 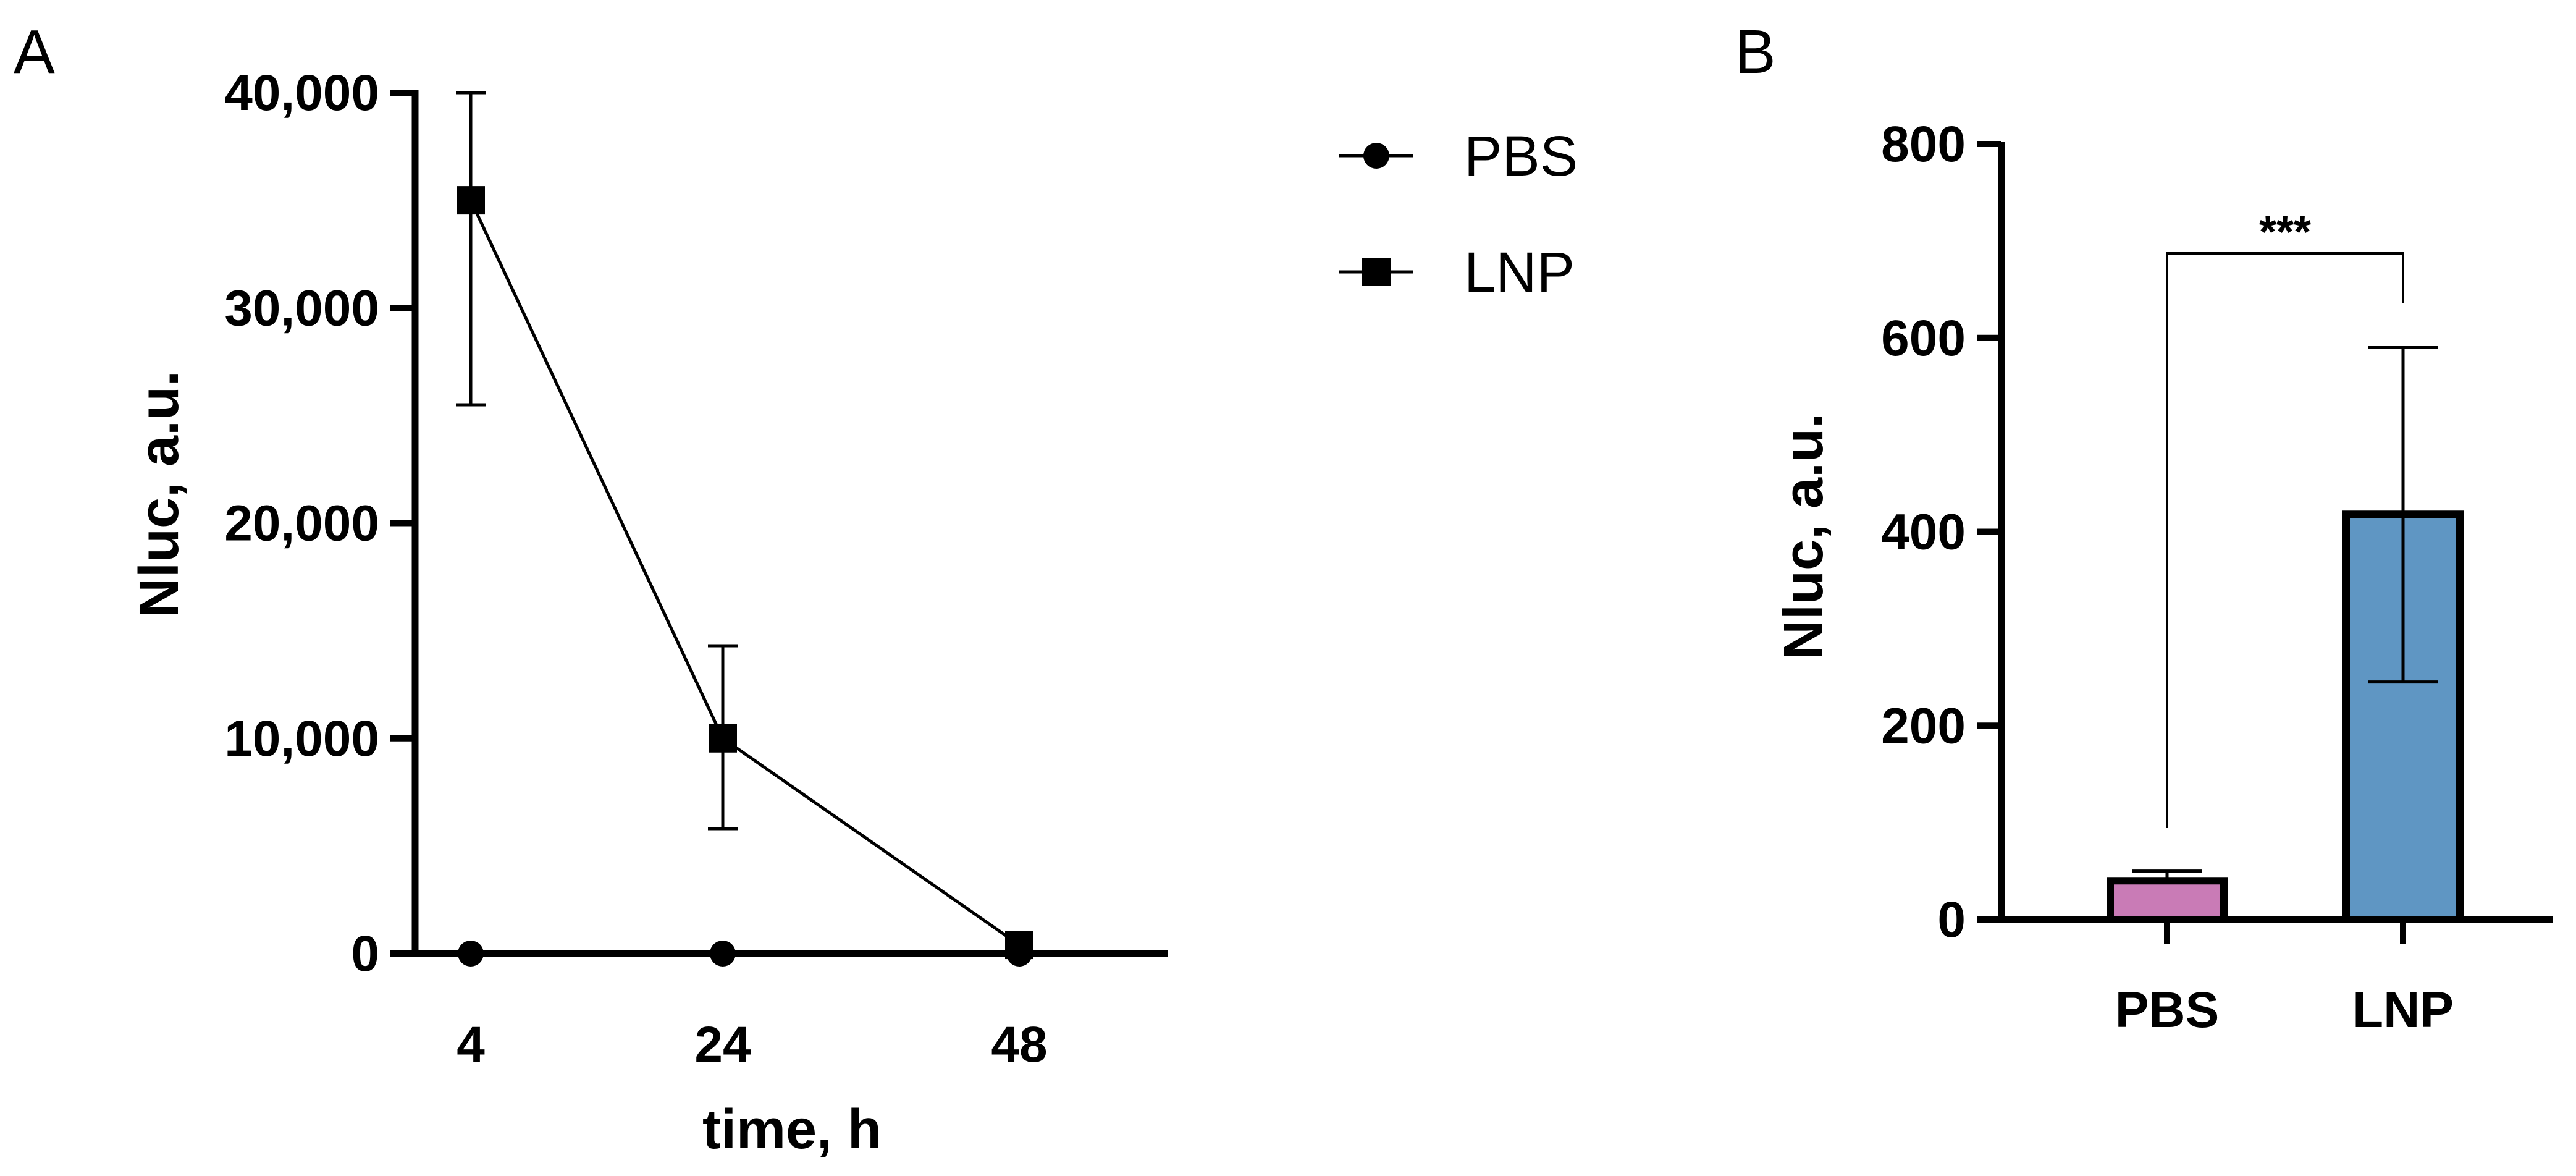 I want to click on legend-pbs-label: PBS, so click(x=1521, y=156).